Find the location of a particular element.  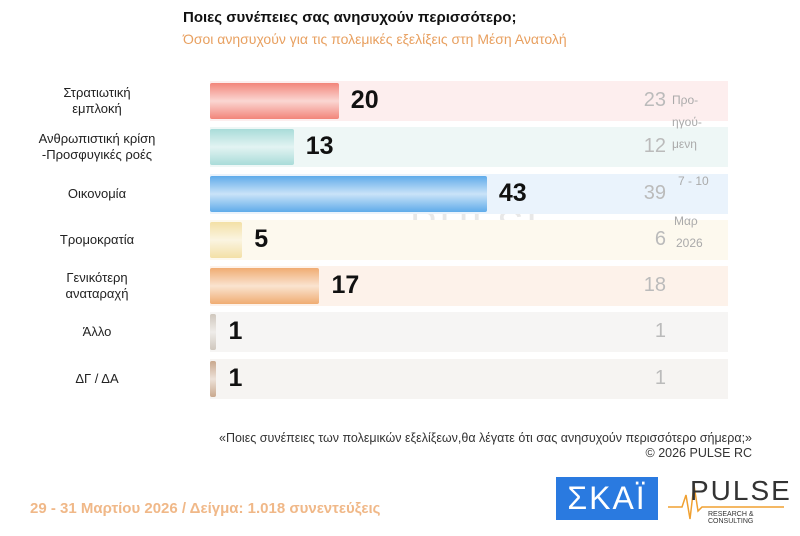

category-label: Οικονομία is located at coordinates (97, 194).